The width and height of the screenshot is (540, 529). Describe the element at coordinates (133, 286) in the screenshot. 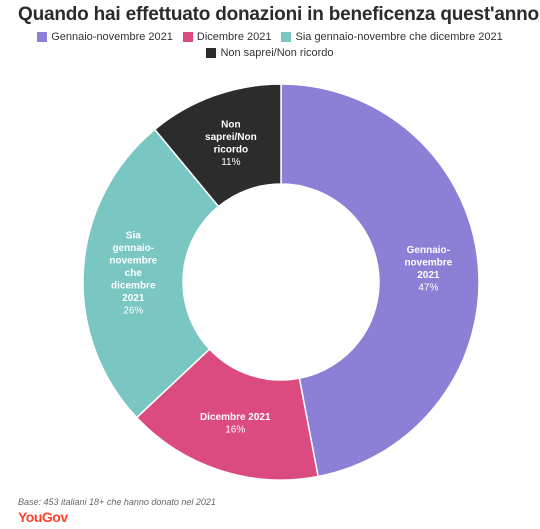

I see `slice-label-line: dicembre` at that location.